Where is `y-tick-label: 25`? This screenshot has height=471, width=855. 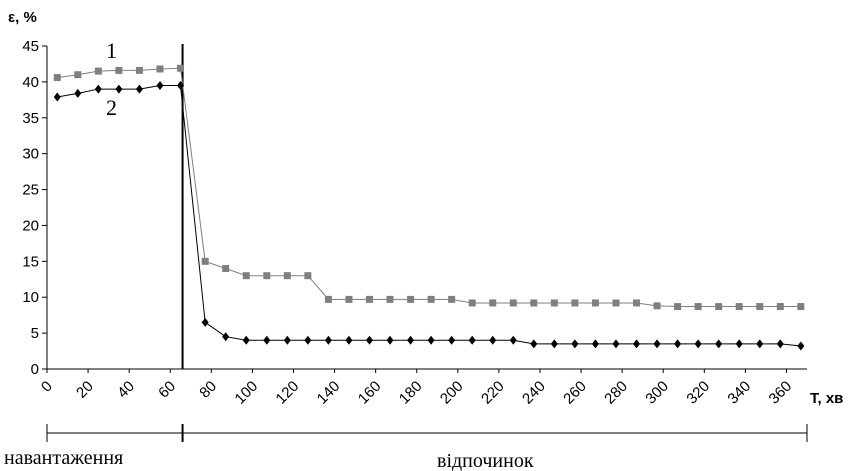
y-tick-label: 25 is located at coordinates (30, 190).